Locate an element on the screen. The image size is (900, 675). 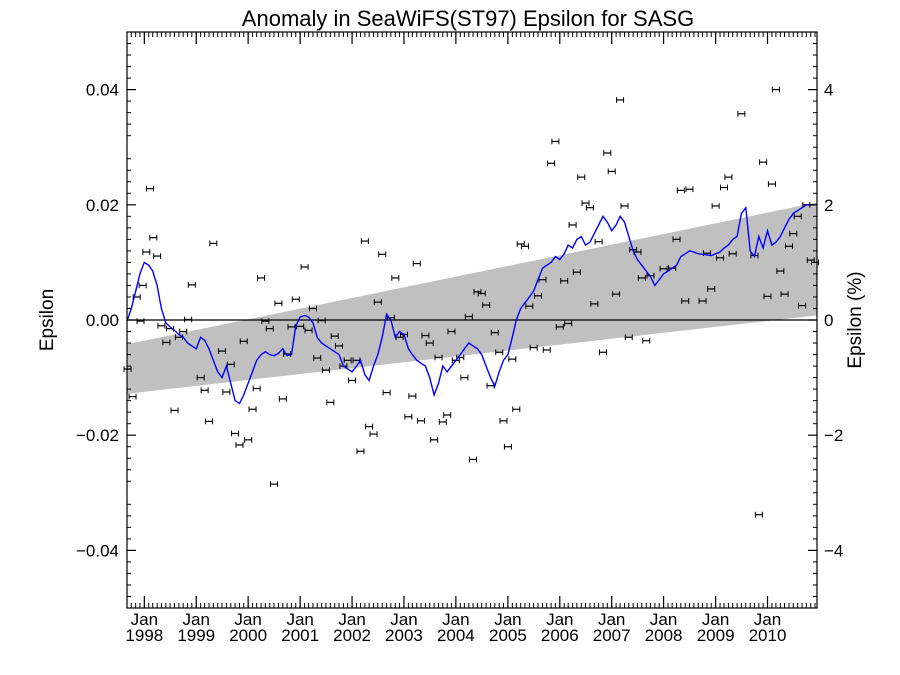
x-tick-year-label: 2010 is located at coordinates (768, 635).